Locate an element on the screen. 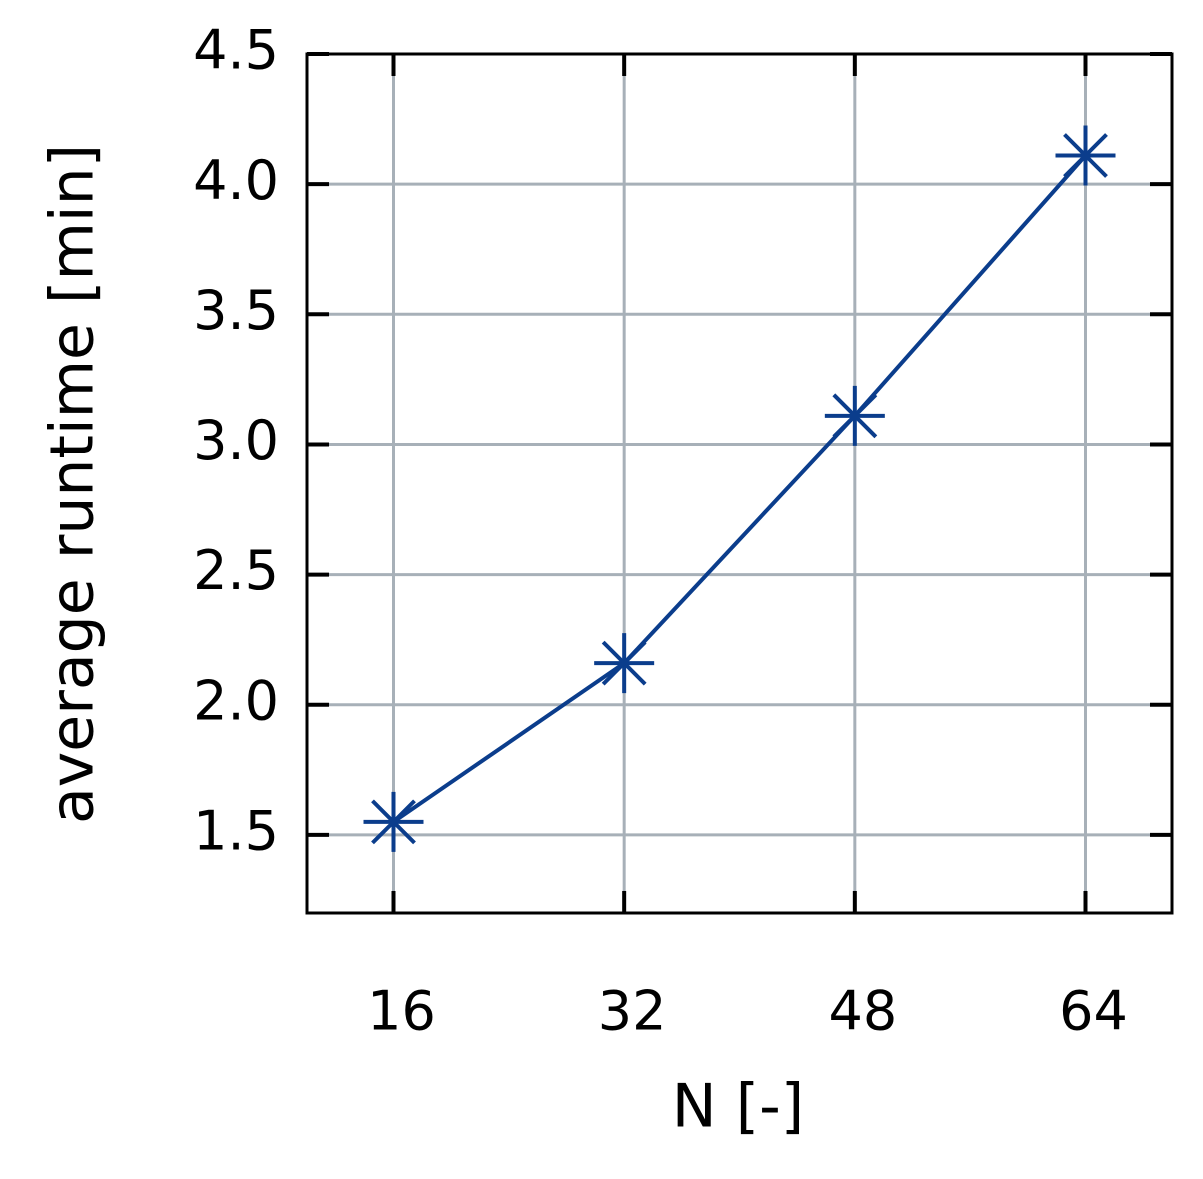  x-tick-label: 48 is located at coordinates (862, 1011).